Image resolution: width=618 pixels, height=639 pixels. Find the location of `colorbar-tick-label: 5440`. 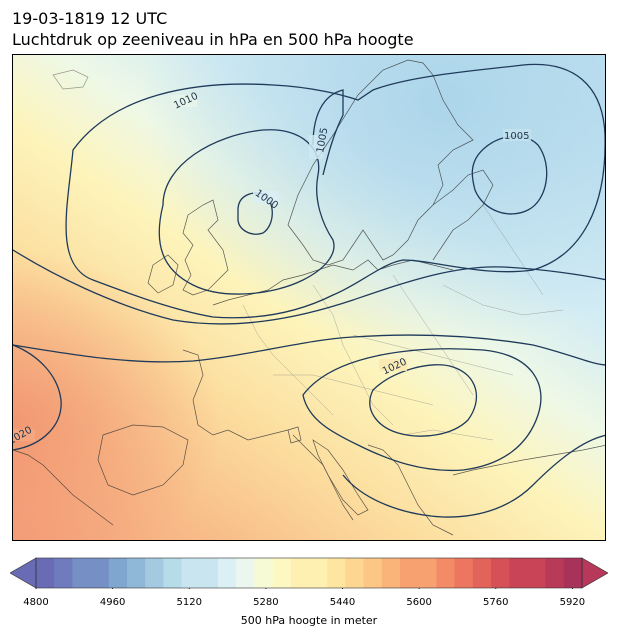

colorbar-tick-label: 5440 is located at coordinates (342, 602).